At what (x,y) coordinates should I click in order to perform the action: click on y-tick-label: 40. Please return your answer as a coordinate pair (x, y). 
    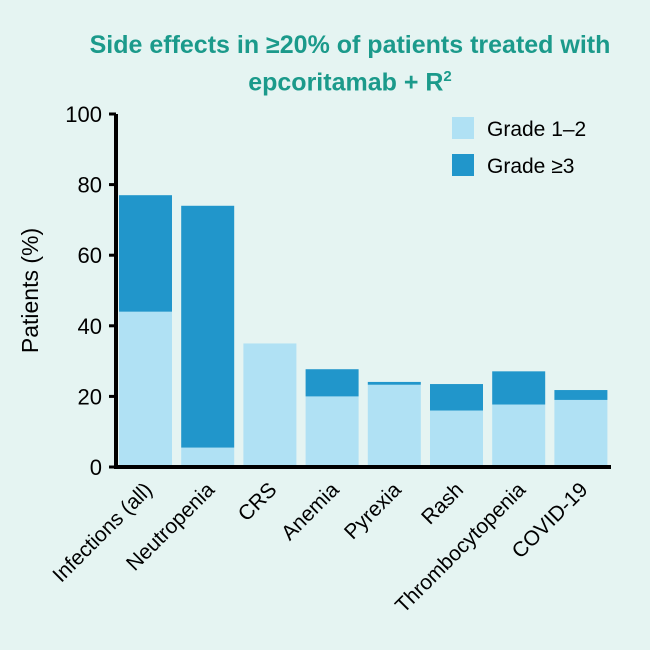
    Looking at the image, I should click on (90, 326).